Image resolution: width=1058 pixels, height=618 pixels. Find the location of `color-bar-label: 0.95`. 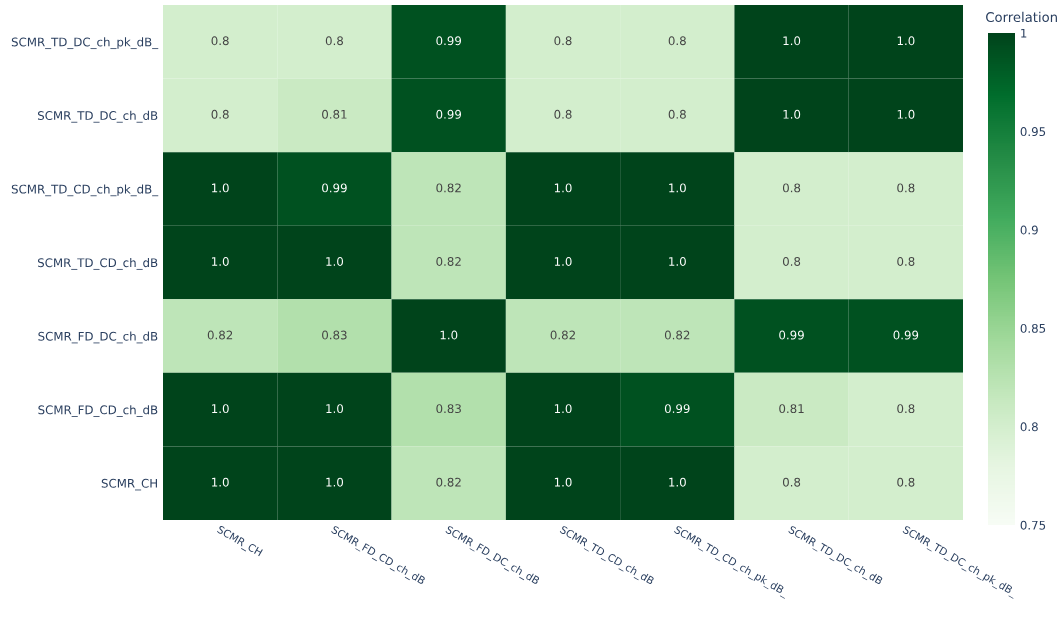

color-bar-label: 0.95 is located at coordinates (1033, 132).